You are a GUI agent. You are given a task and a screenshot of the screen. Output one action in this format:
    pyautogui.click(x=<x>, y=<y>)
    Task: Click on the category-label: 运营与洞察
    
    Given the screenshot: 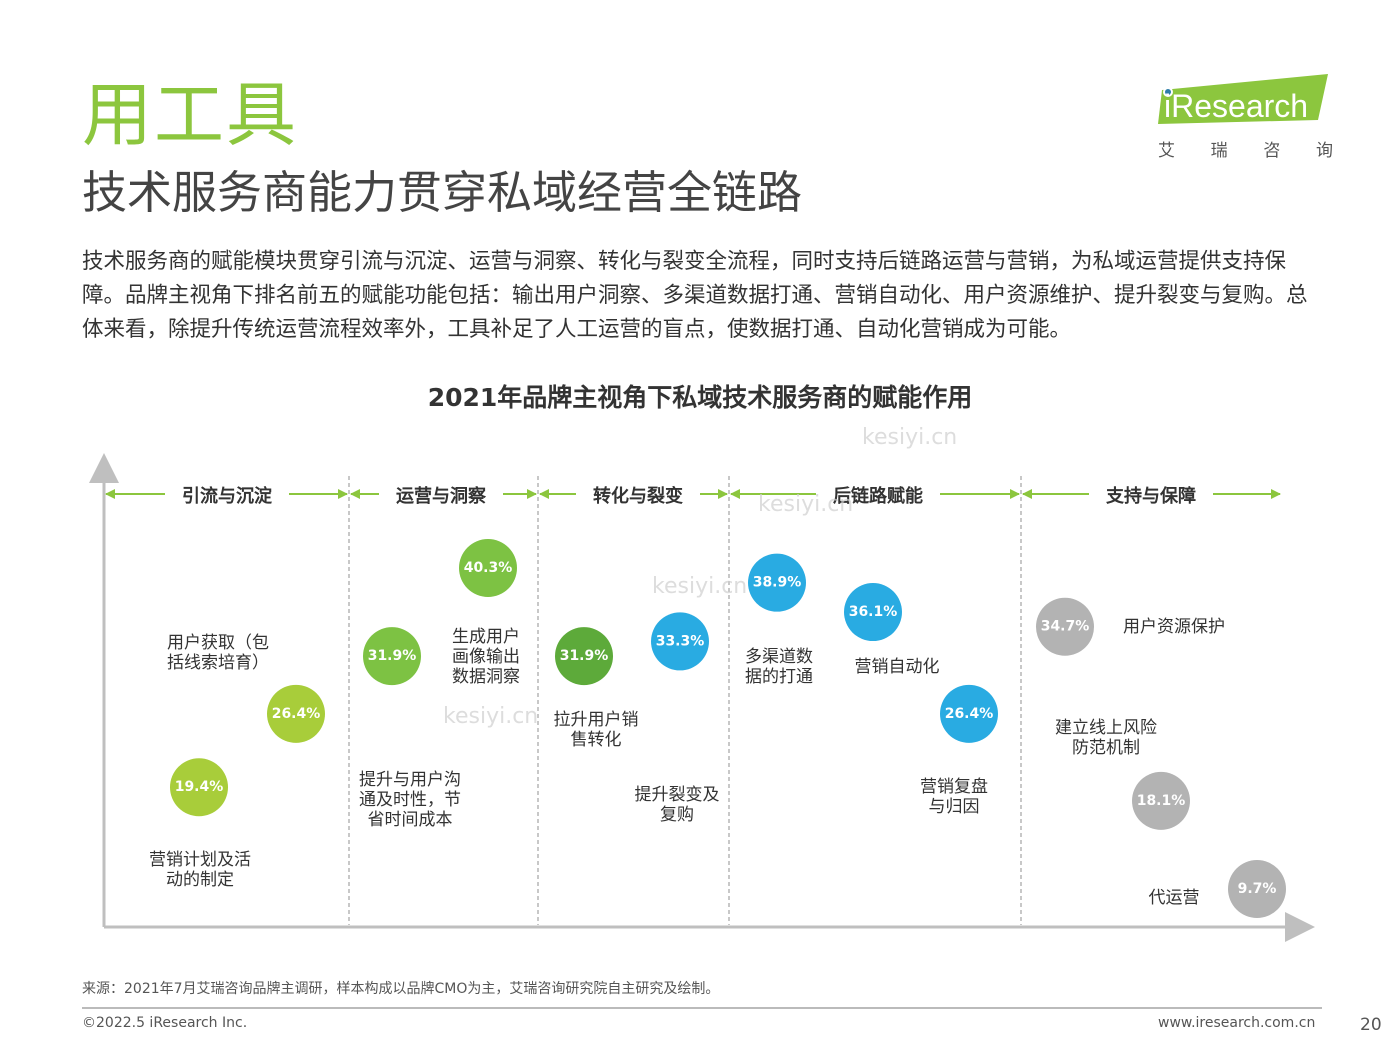 What is the action you would take?
    pyautogui.click(x=441, y=496)
    